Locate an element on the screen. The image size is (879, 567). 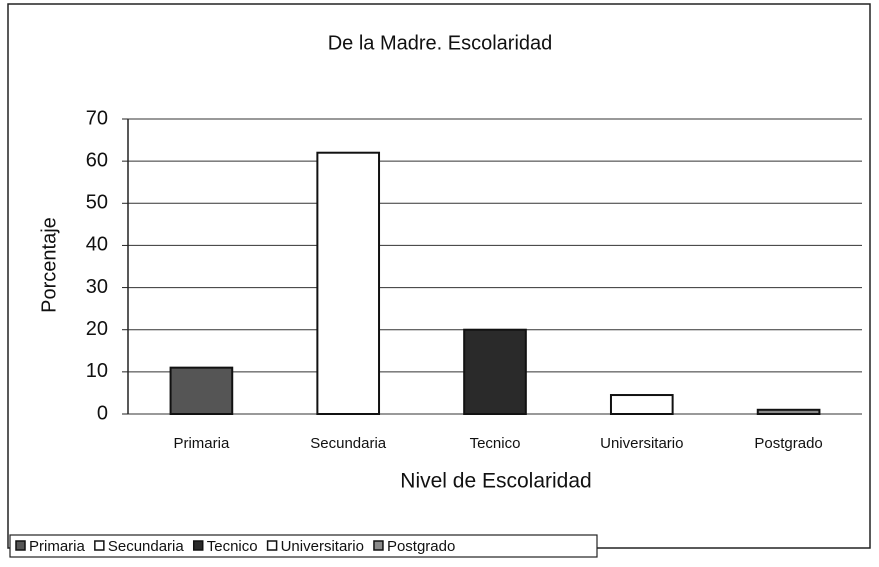
y-axis-label: Porcentaje is located at coordinates (49, 265).